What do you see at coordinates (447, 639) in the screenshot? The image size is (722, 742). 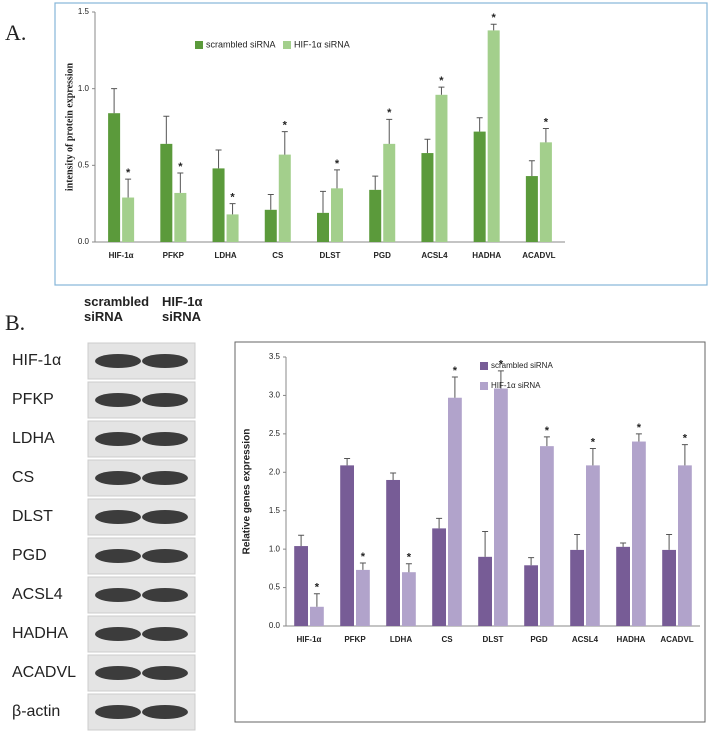 I see `x-tick-label: CS` at bounding box center [447, 639].